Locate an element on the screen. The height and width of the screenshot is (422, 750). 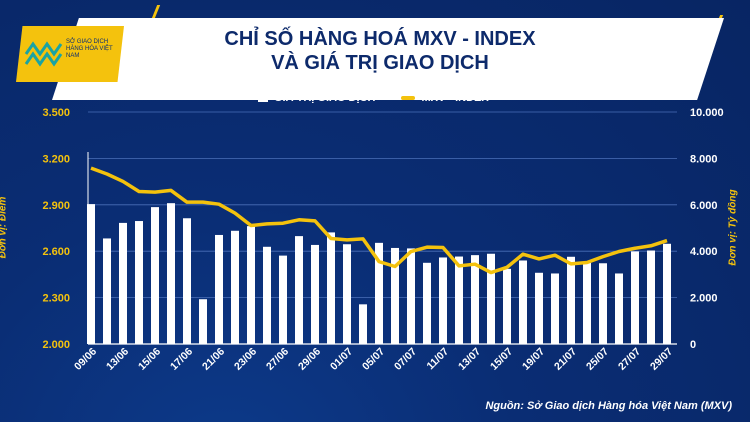
left-tick-label: 2.300 is located at coordinates (56, 299).